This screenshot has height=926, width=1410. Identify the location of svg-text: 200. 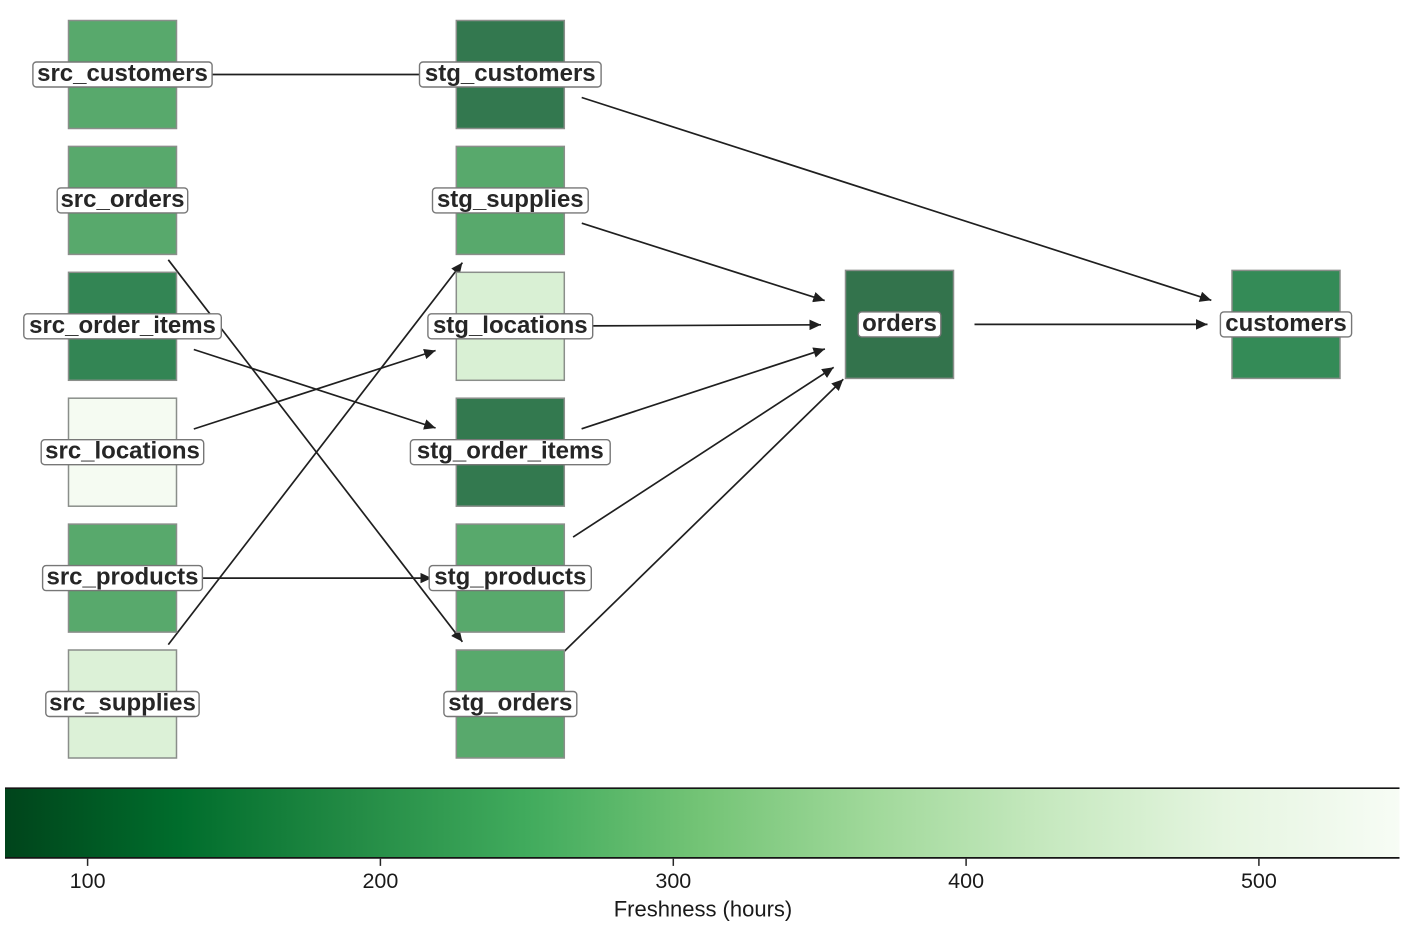
(380, 881).